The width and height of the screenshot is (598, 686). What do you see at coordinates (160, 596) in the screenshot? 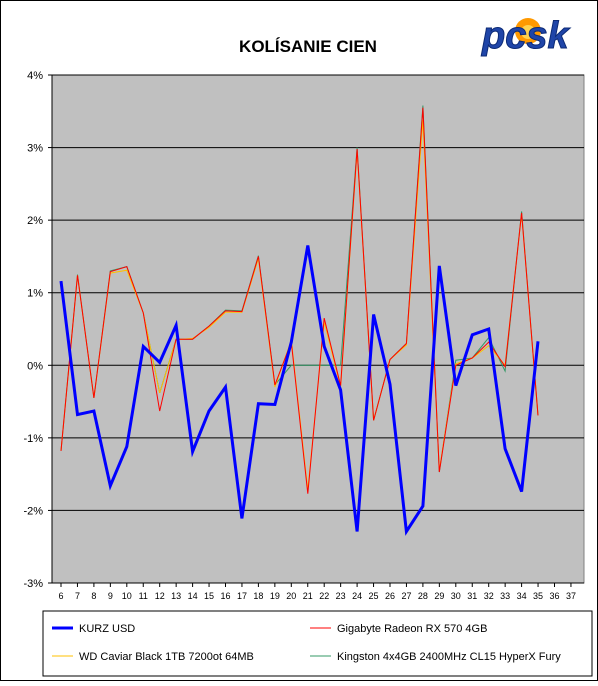
I see `x-tick-label: 12` at bounding box center [160, 596].